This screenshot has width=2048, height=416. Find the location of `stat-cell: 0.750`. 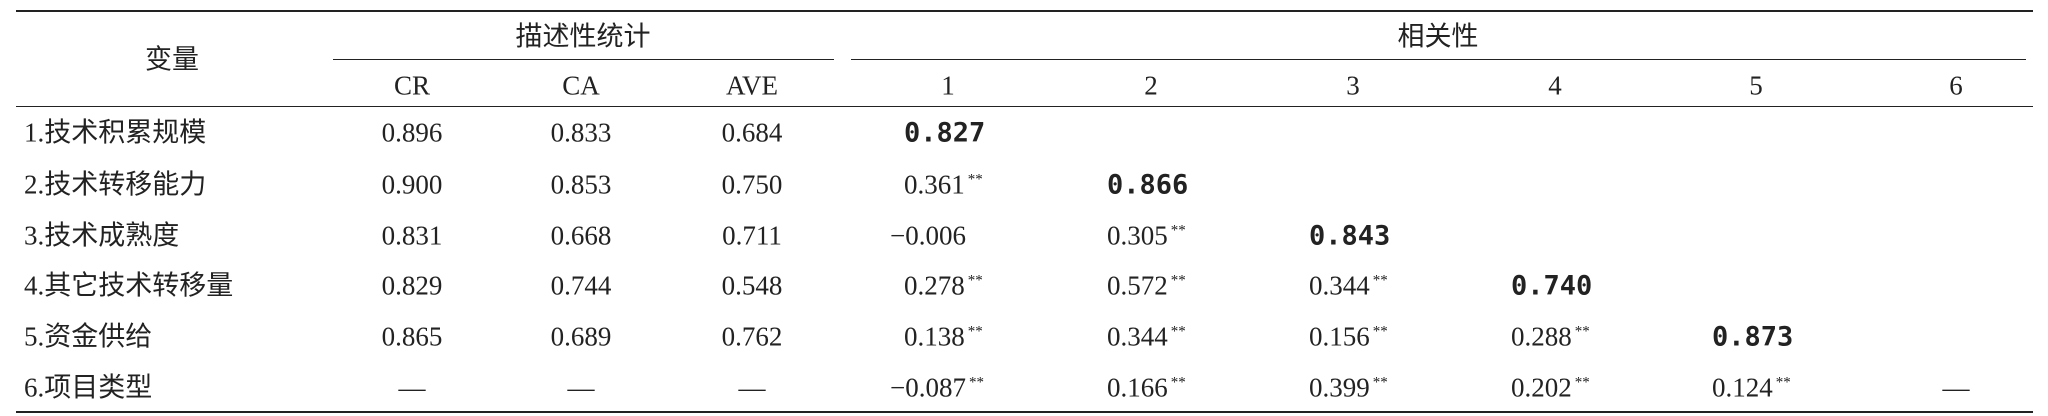

stat-cell: 0.750 is located at coordinates (752, 184).